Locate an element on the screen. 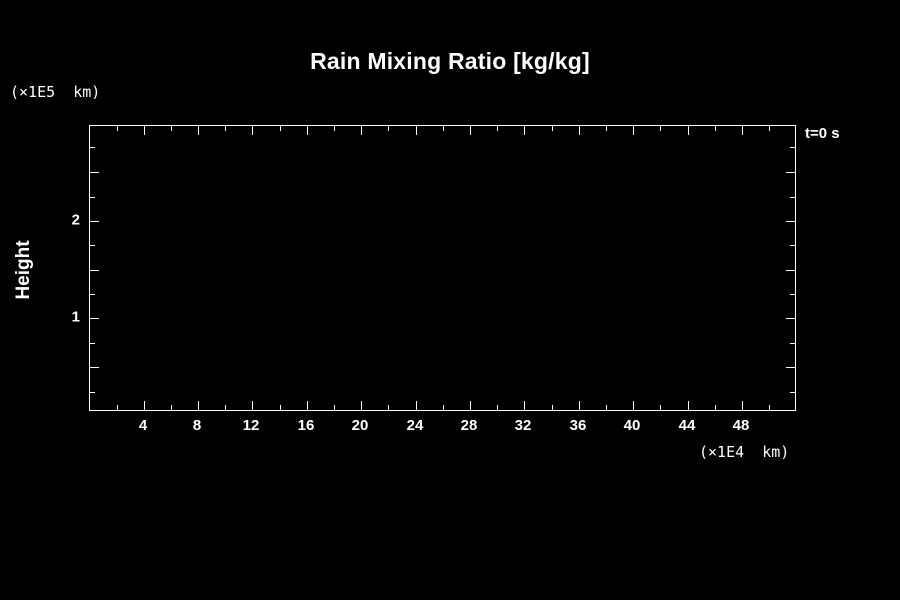  y-axis-unit-label: (×1E5 km) is located at coordinates (55, 92).